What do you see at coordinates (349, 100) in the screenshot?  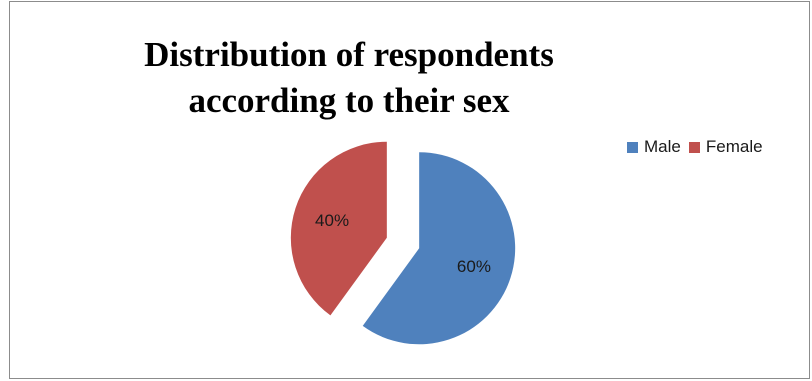 I see `chart-title-line-2: according to their sex` at bounding box center [349, 100].